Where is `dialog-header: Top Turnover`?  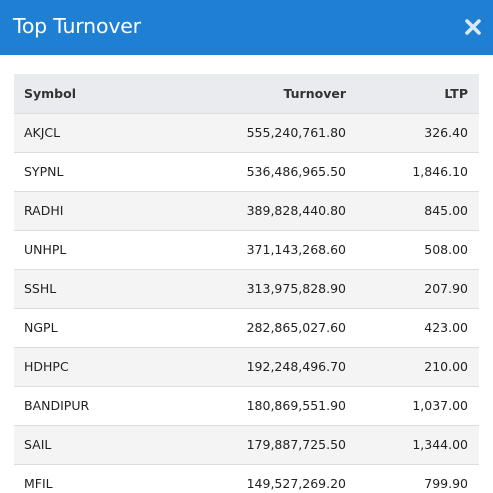 dialog-header: Top Turnover is located at coordinates (246, 27).